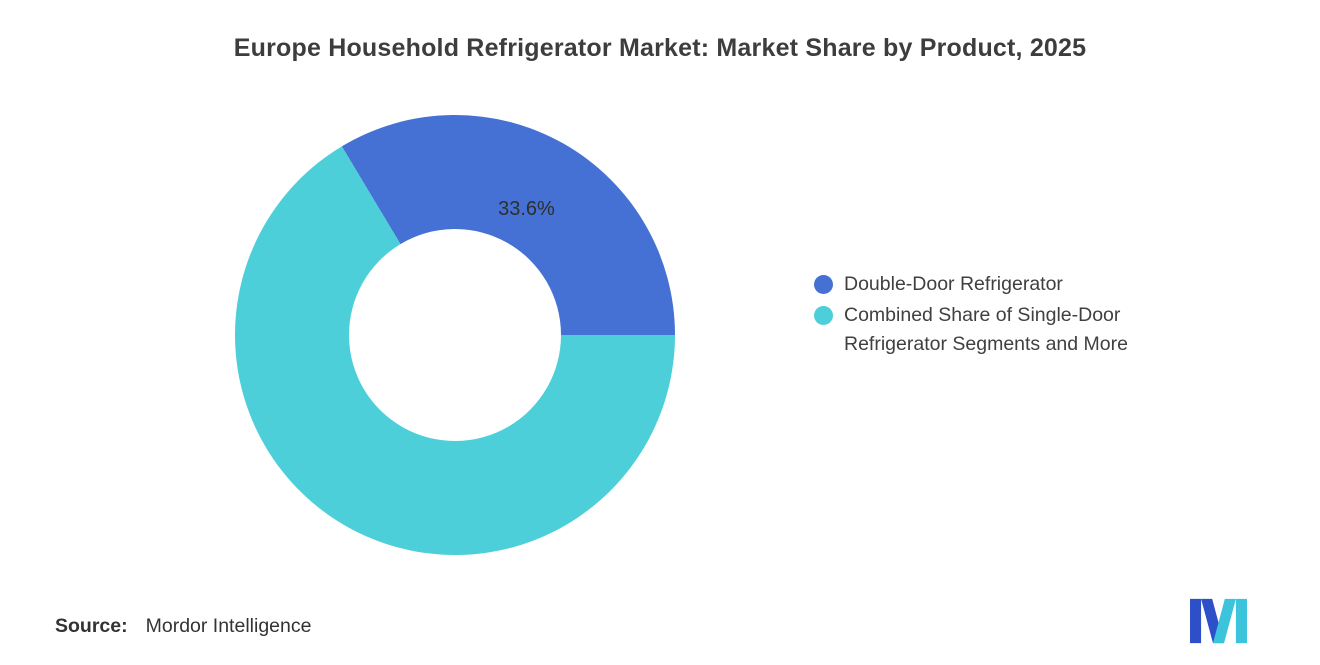 The height and width of the screenshot is (665, 1320). I want to click on source-value: Mordor Intelligence, so click(228, 626).